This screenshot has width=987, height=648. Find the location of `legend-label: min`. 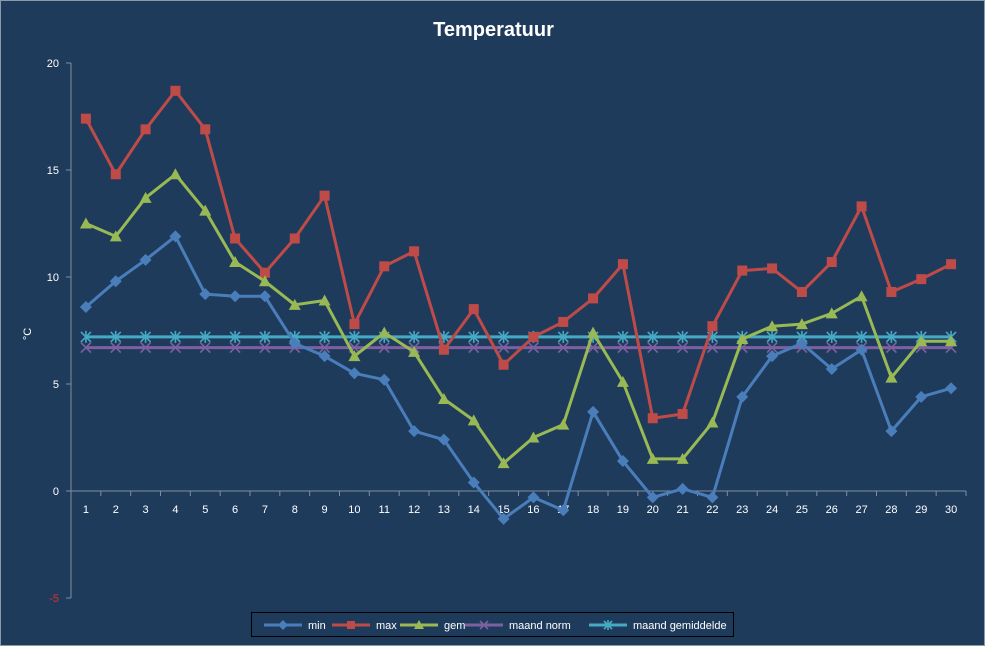

legend-label: min is located at coordinates (317, 626).